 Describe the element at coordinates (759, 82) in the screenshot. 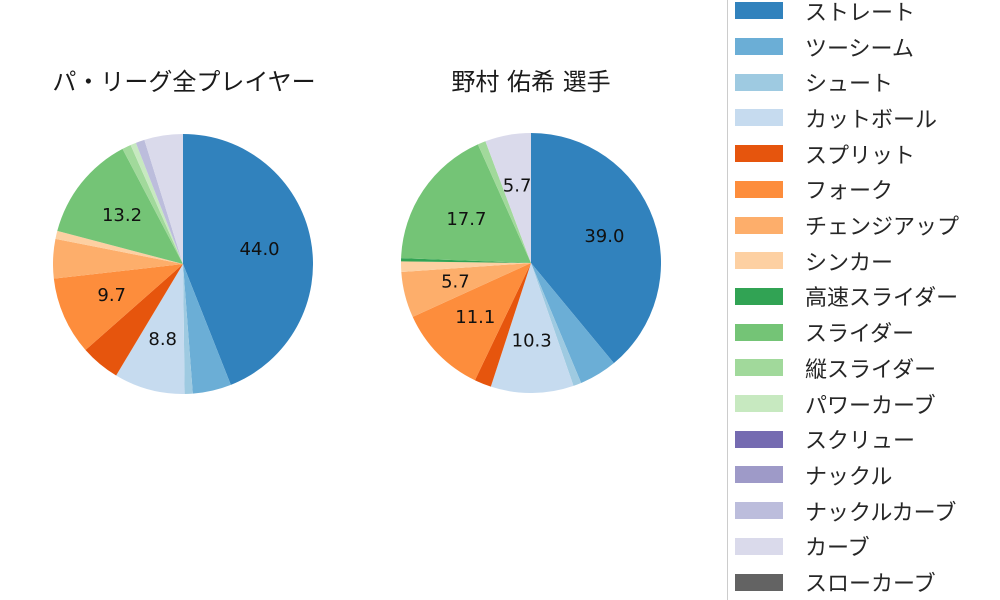

I see `legend-swatch-shoot` at that location.